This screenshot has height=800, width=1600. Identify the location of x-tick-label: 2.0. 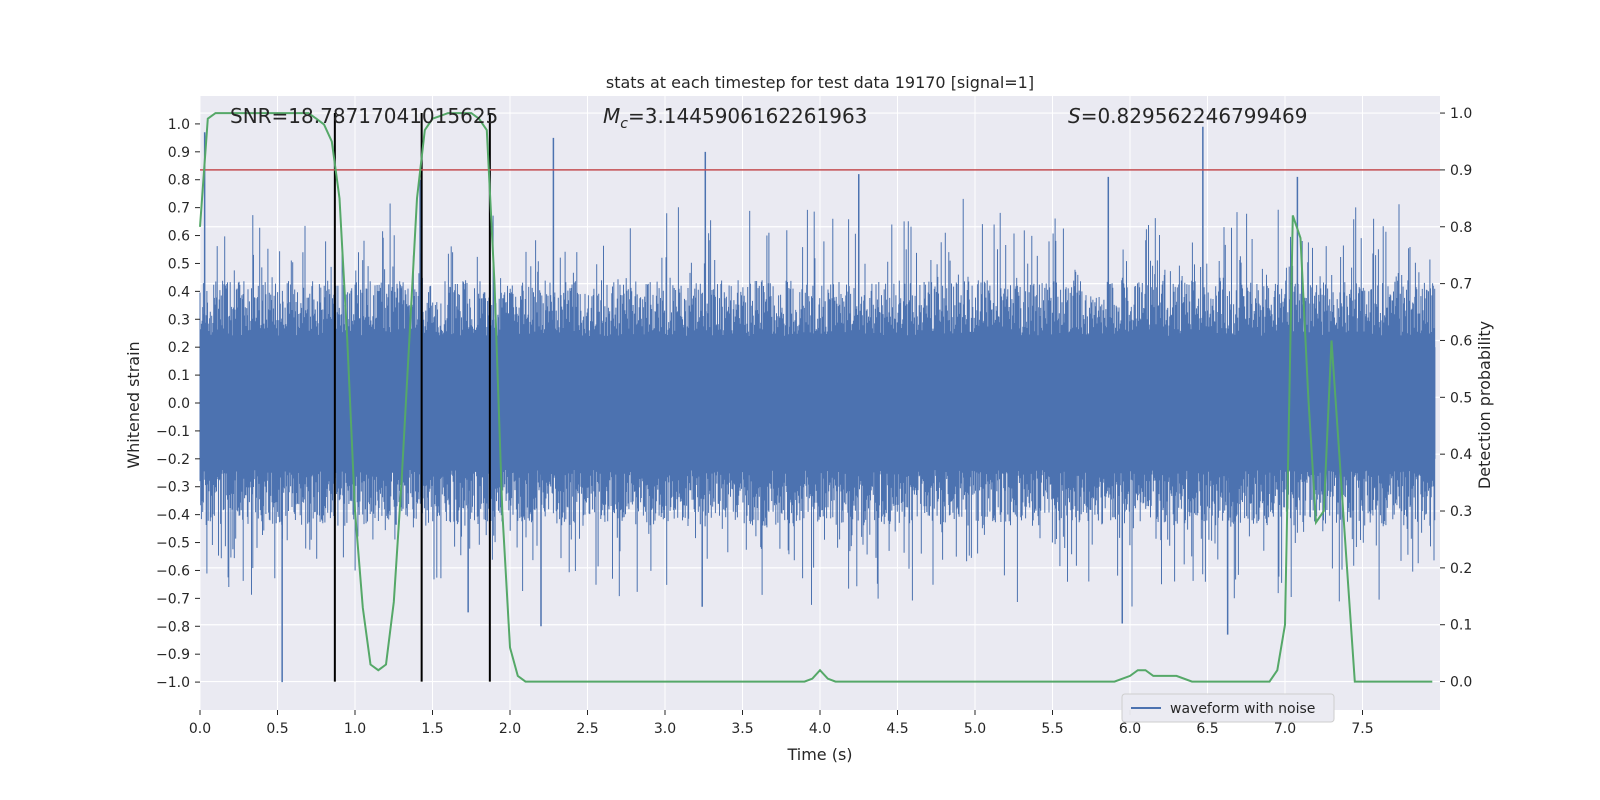
(510, 729).